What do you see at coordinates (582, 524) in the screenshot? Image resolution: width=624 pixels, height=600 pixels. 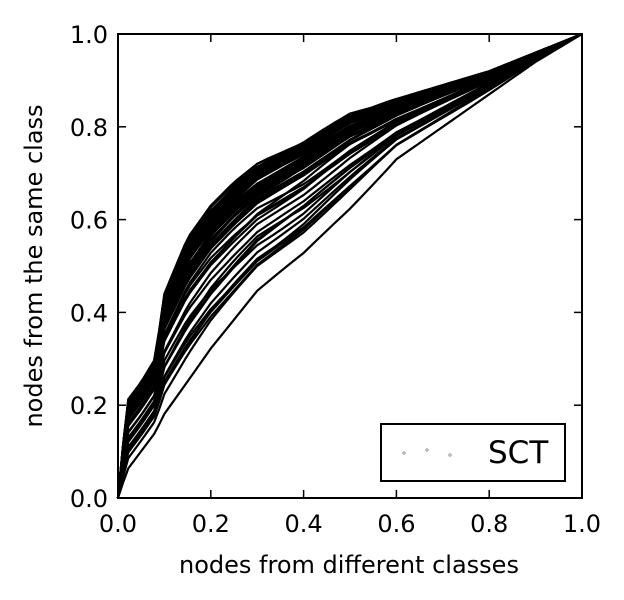 I see `x-tick-label: 1.0` at bounding box center [582, 524].